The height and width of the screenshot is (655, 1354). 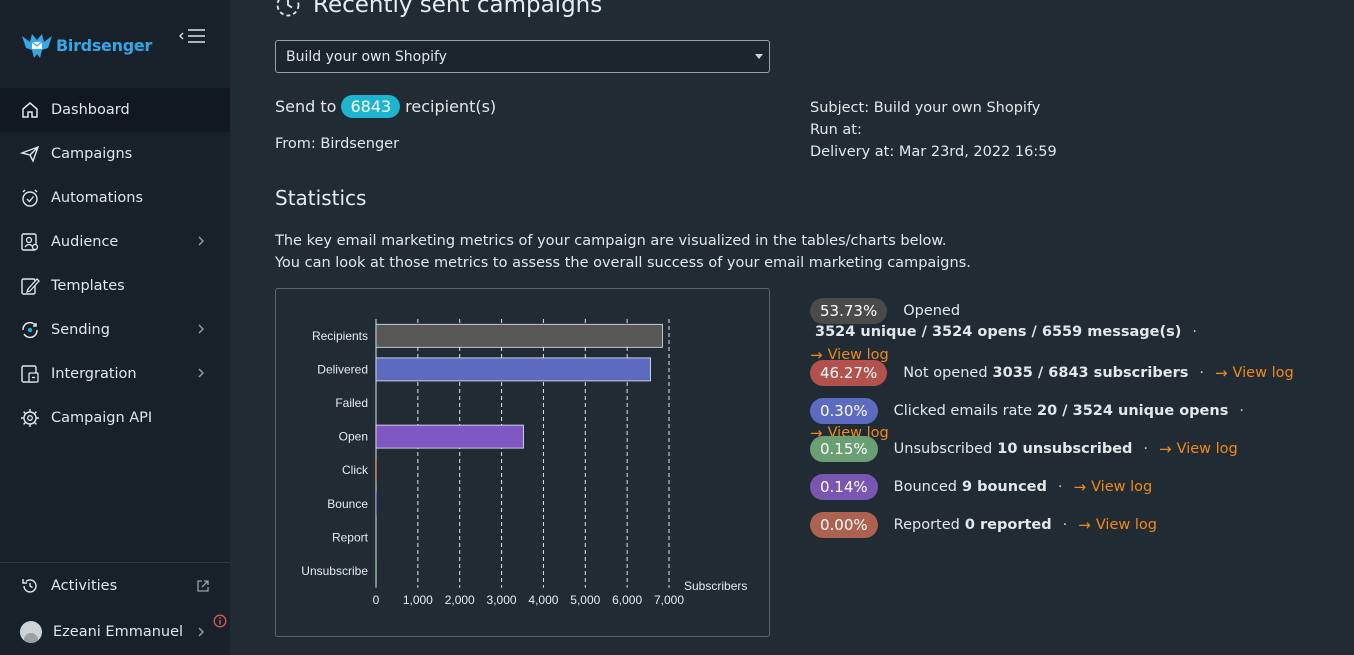 What do you see at coordinates (201, 632) in the screenshot?
I see `chevron-right-icon` at bounding box center [201, 632].